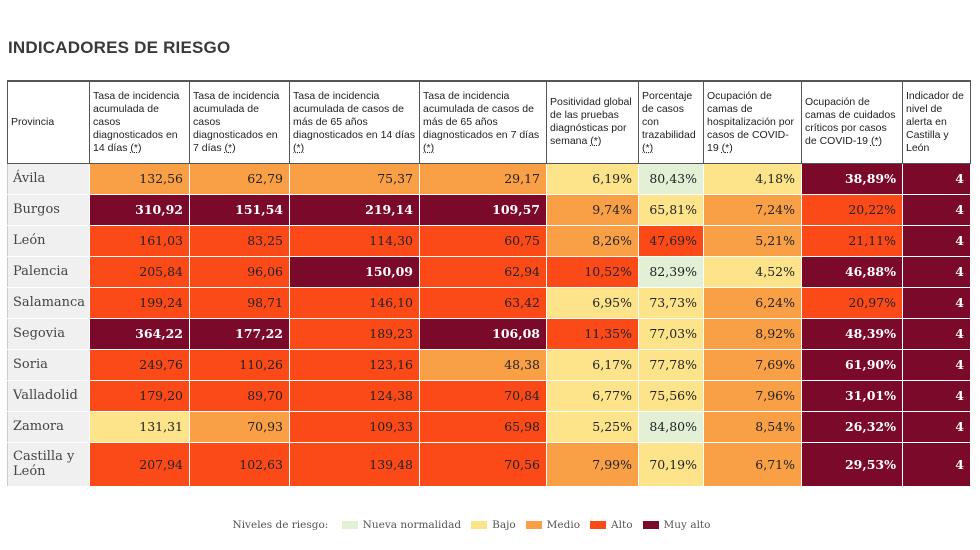 The image size is (980, 550). What do you see at coordinates (852, 302) in the screenshot?
I see `indicator-cell: 20,97%` at bounding box center [852, 302].